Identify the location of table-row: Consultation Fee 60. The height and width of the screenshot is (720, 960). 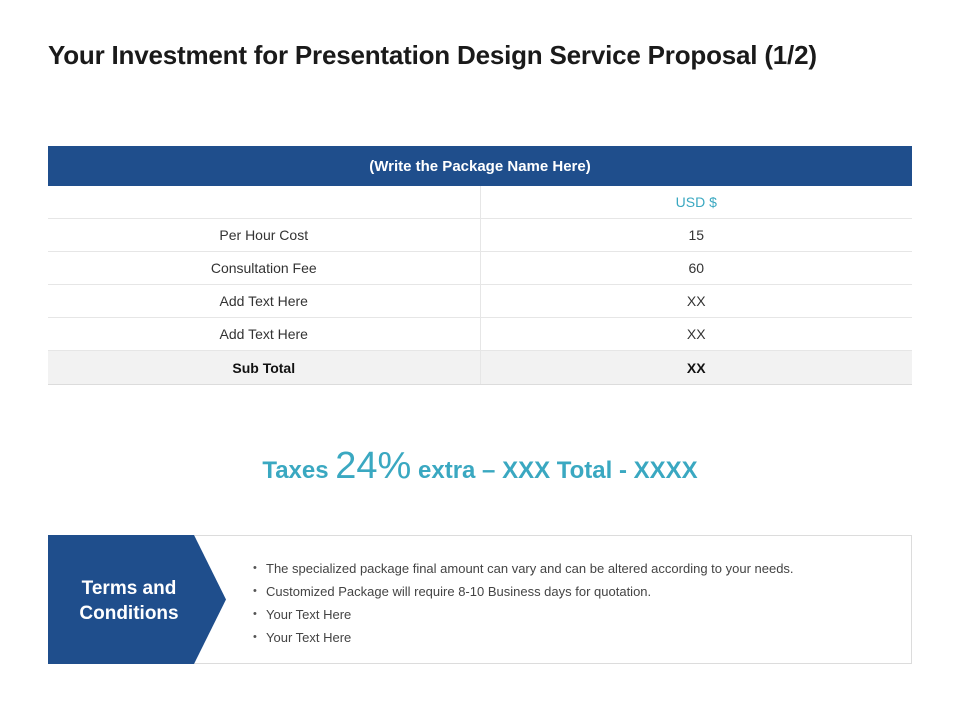
(480, 268).